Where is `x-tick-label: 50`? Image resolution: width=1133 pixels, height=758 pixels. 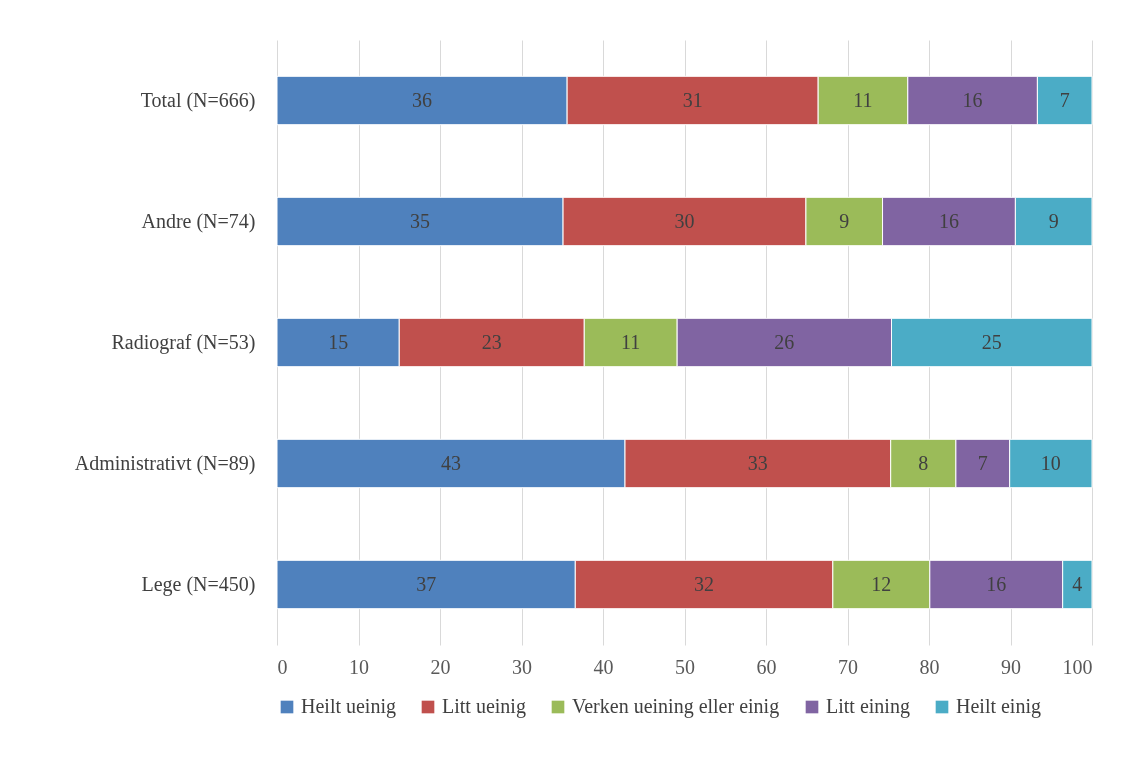 x-tick-label: 50 is located at coordinates (685, 666).